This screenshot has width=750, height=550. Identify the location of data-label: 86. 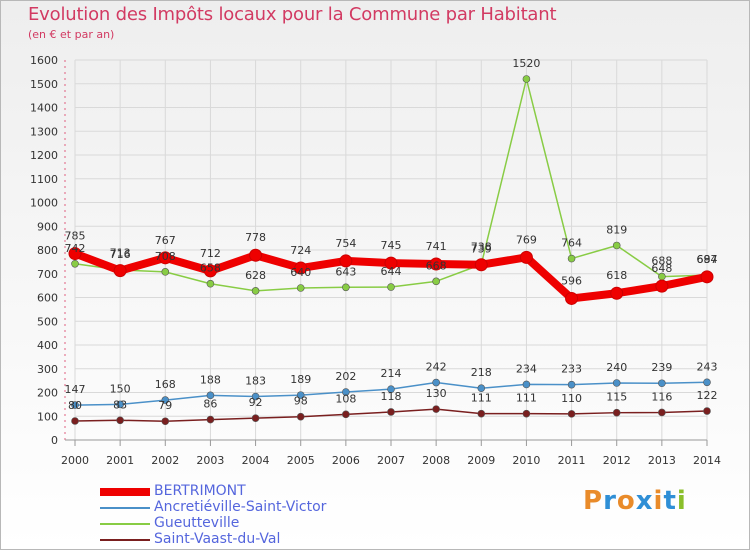
(210, 404).